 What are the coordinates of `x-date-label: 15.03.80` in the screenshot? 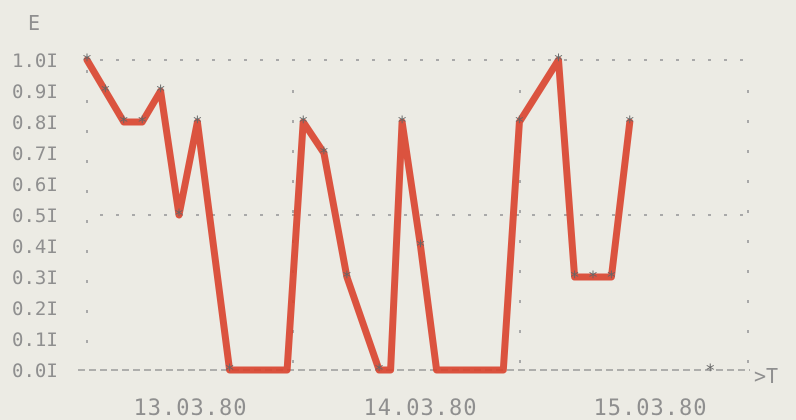 It's located at (651, 408).